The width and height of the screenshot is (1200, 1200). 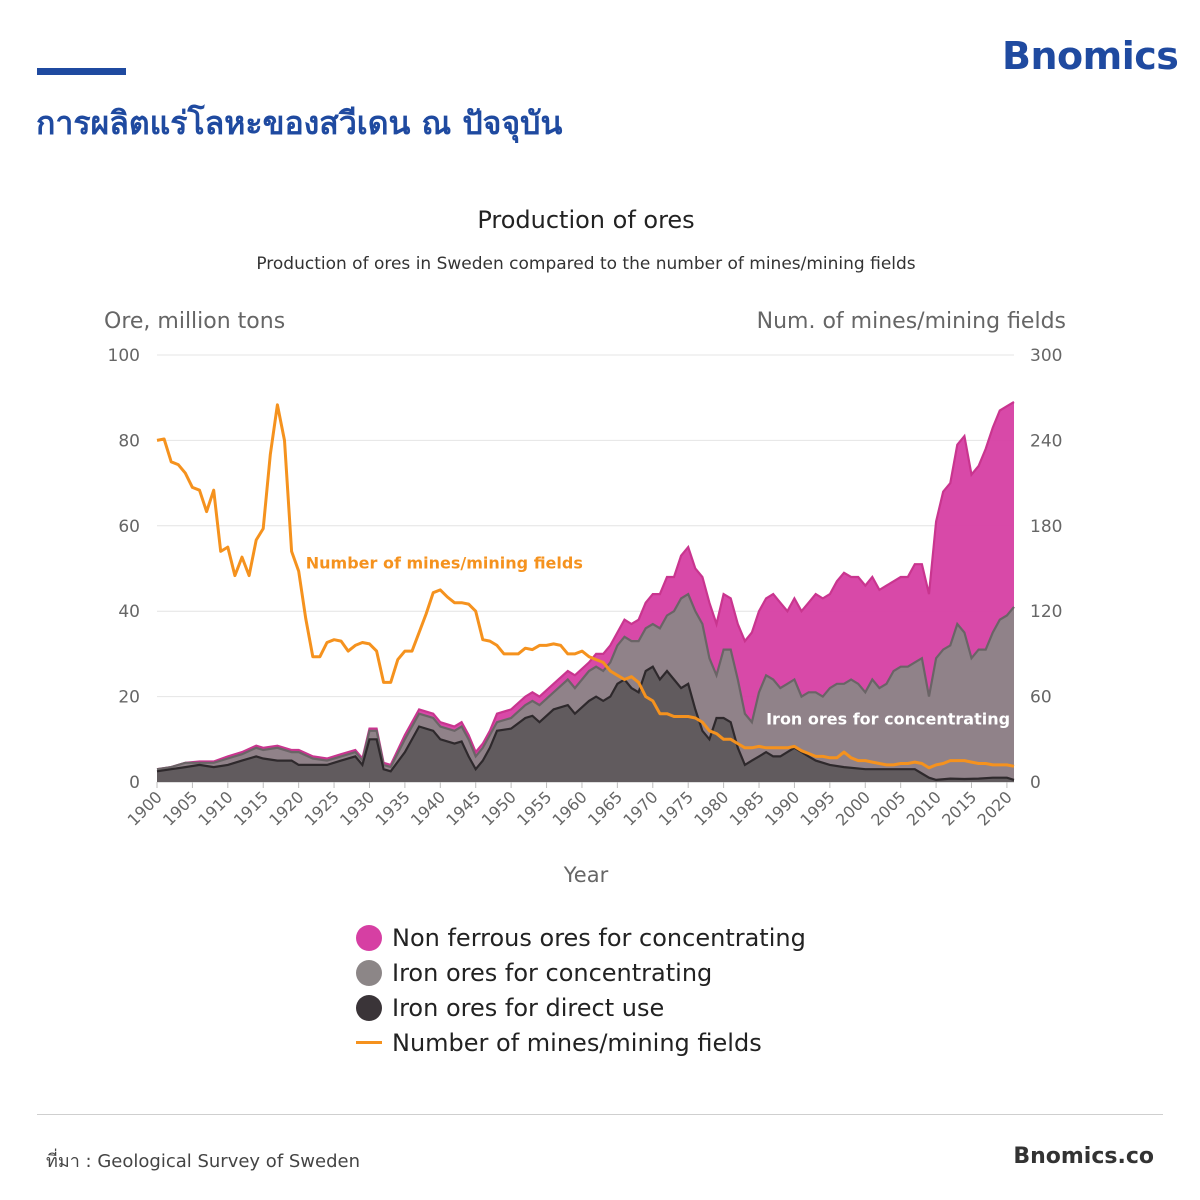 I want to click on page-headline: การผลิตแร่โลหะของสวีเดน ณ ปัจจุบัน, so click(x=299, y=123).